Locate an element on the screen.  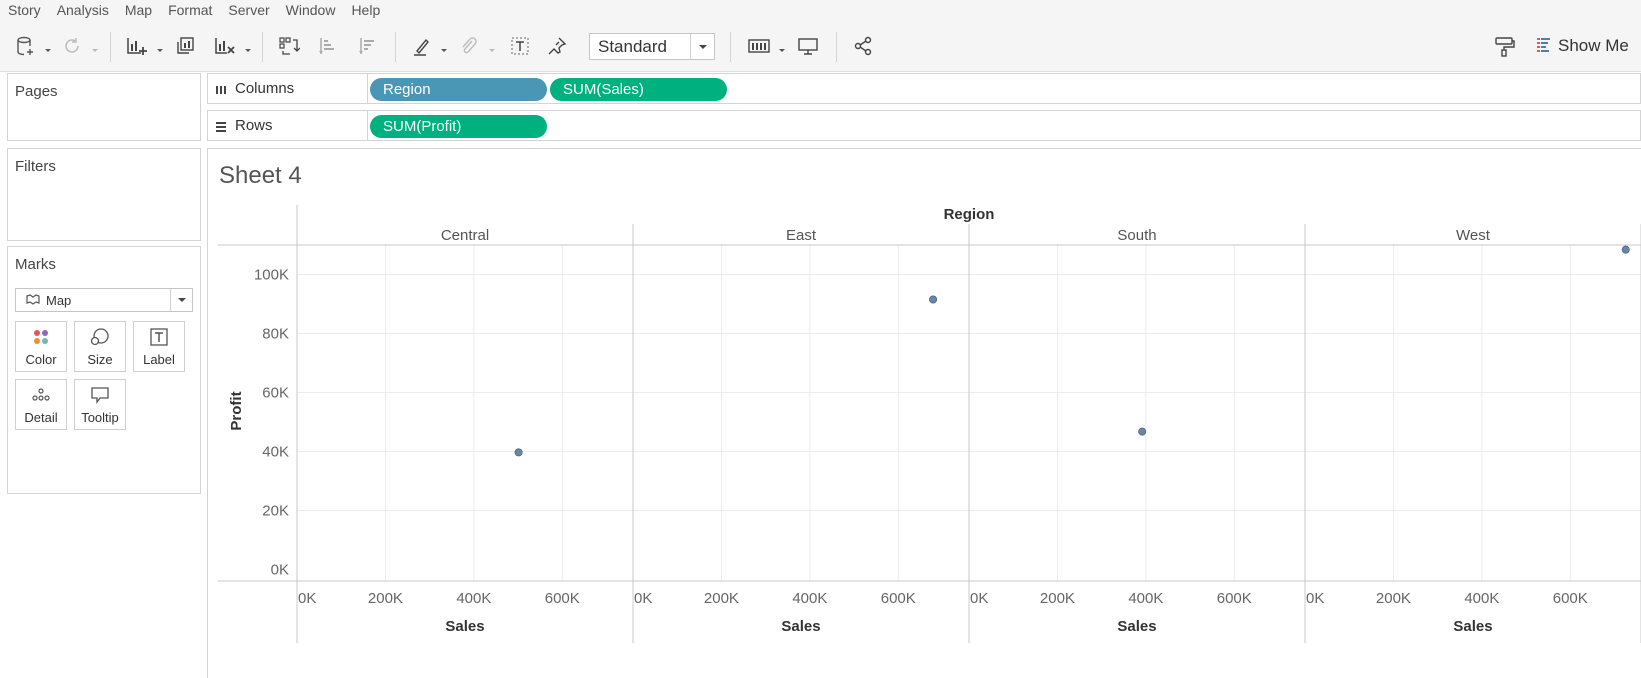
size-button: Size is located at coordinates (100, 346).